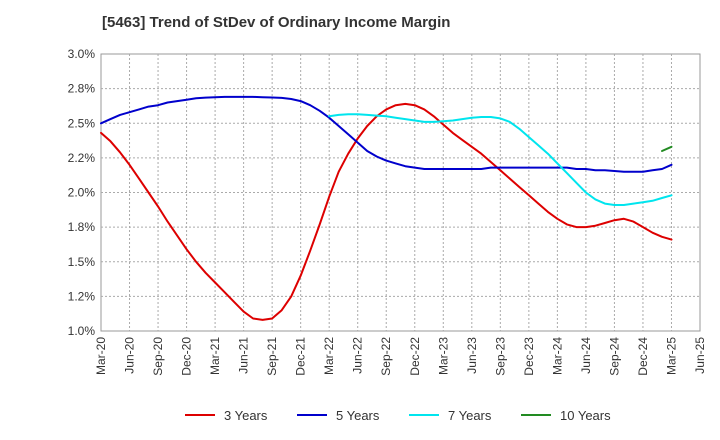  I want to click on legend-item: 3 Years, so click(226, 415).